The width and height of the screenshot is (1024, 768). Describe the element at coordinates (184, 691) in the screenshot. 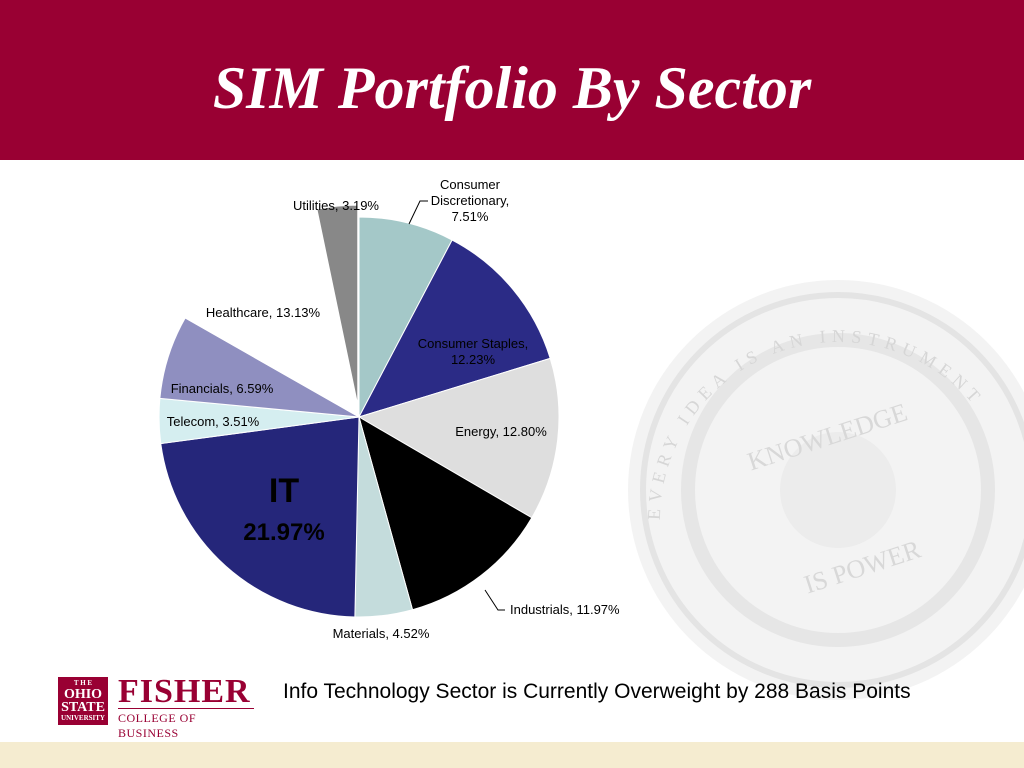

I see `fisher-wordmark: FISHER` at that location.